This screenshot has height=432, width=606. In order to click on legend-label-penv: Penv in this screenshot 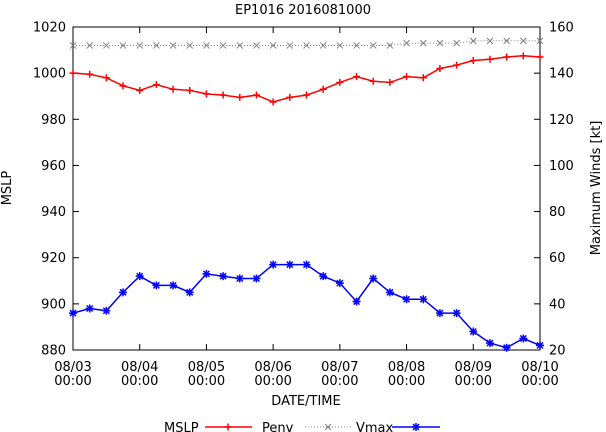, I will do `click(278, 426)`.